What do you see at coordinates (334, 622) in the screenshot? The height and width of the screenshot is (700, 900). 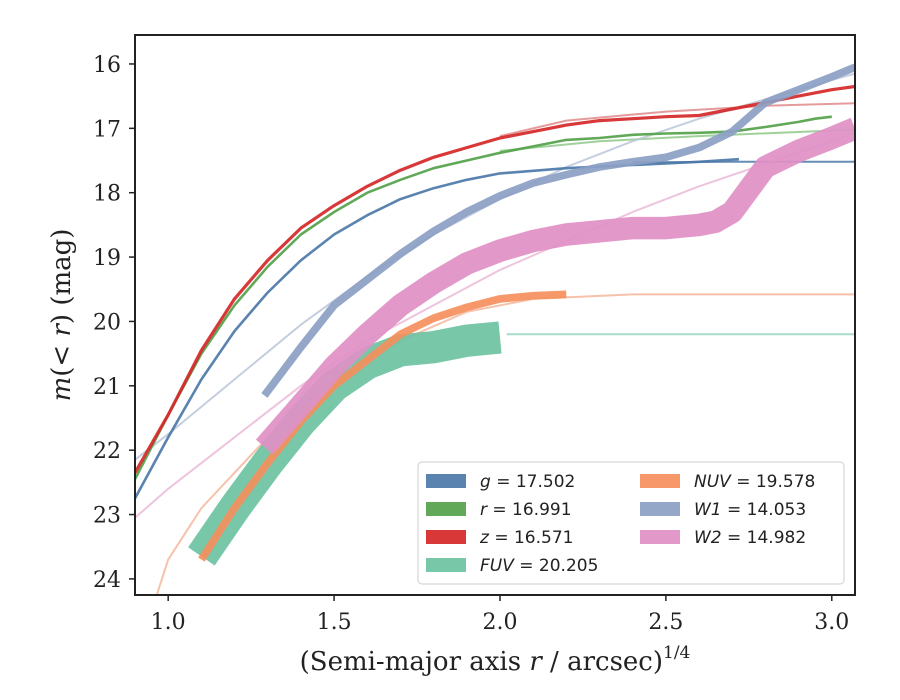 I see `x-tick-label: 1.5` at bounding box center [334, 622].